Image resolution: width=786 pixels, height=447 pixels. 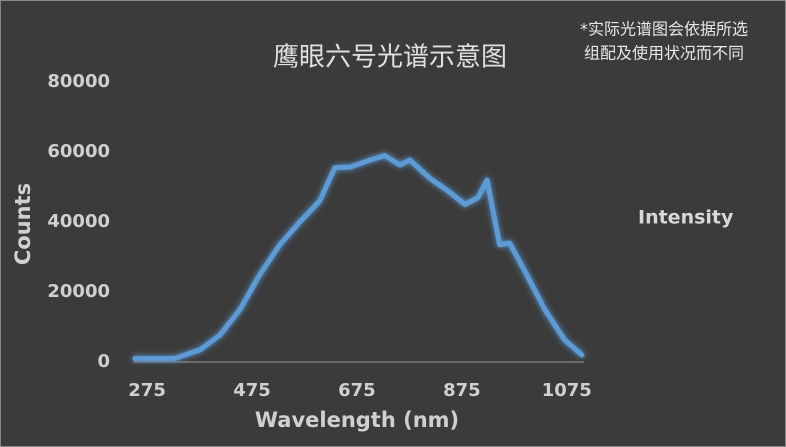 What do you see at coordinates (357, 390) in the screenshot?
I see `x-tick-label: 675` at bounding box center [357, 390].